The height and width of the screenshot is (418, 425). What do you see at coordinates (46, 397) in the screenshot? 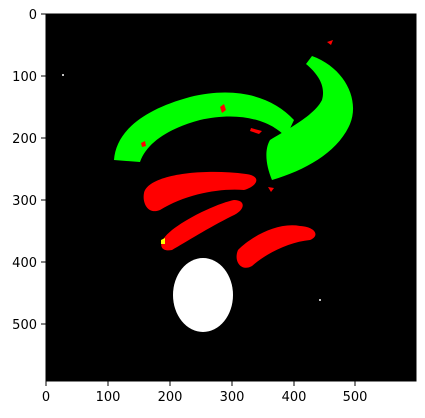
I see `x-tick-label: 0` at bounding box center [46, 397].